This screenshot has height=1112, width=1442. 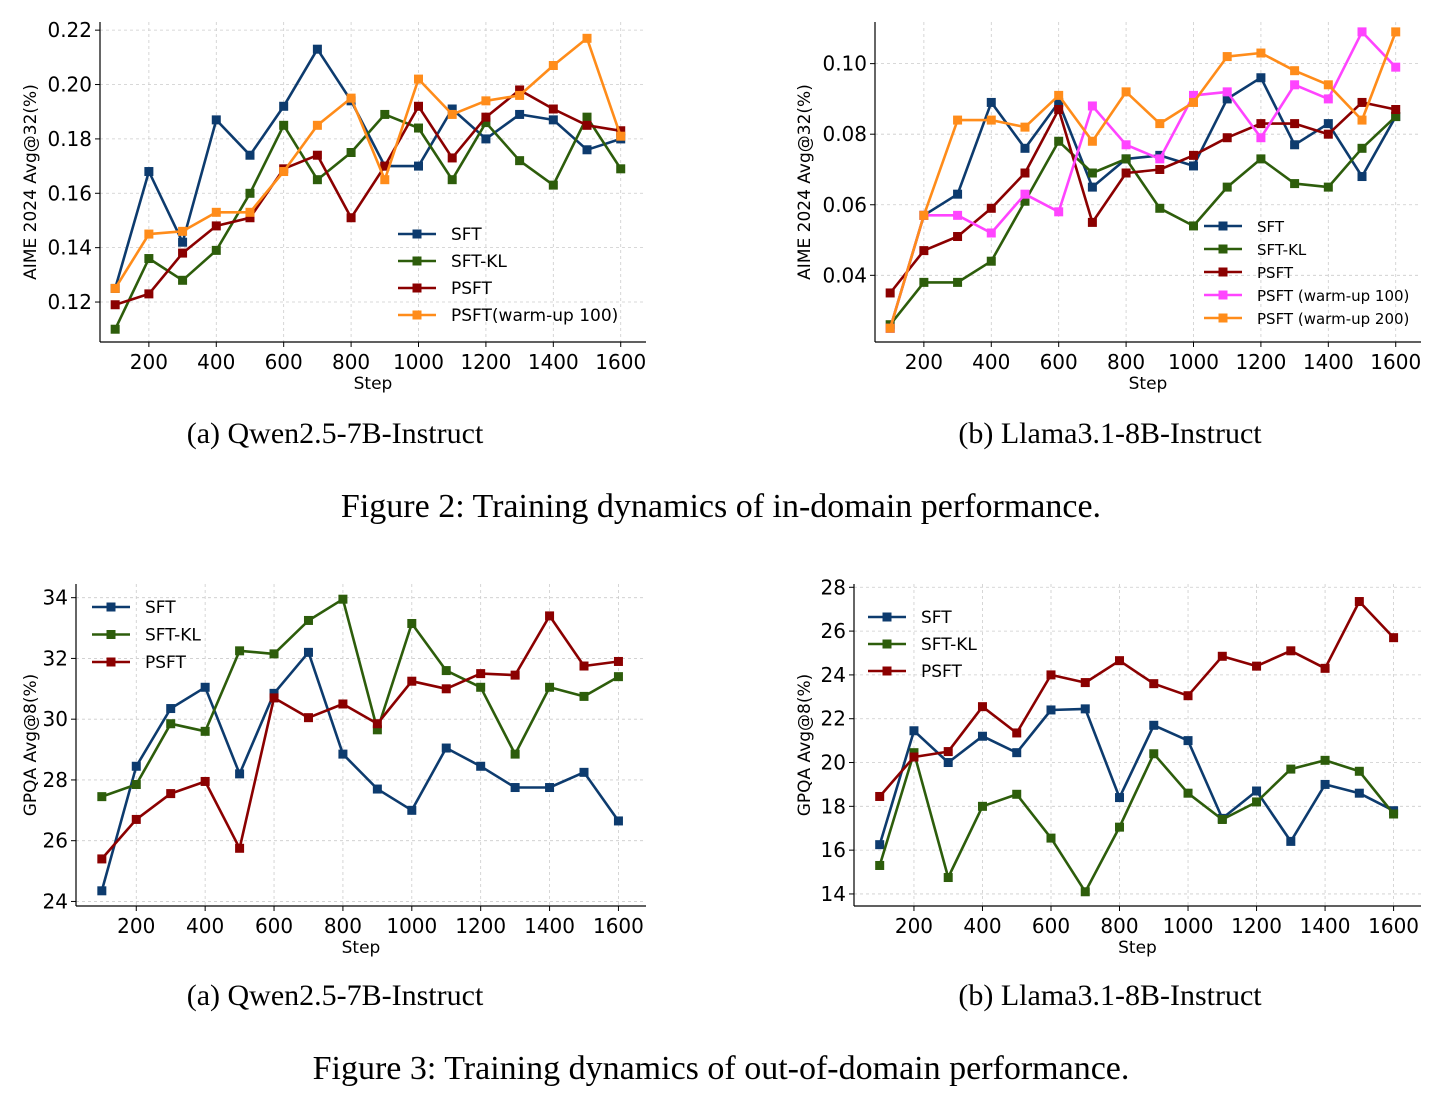 I want to click on series-line-sft, so click(x=367, y=168).